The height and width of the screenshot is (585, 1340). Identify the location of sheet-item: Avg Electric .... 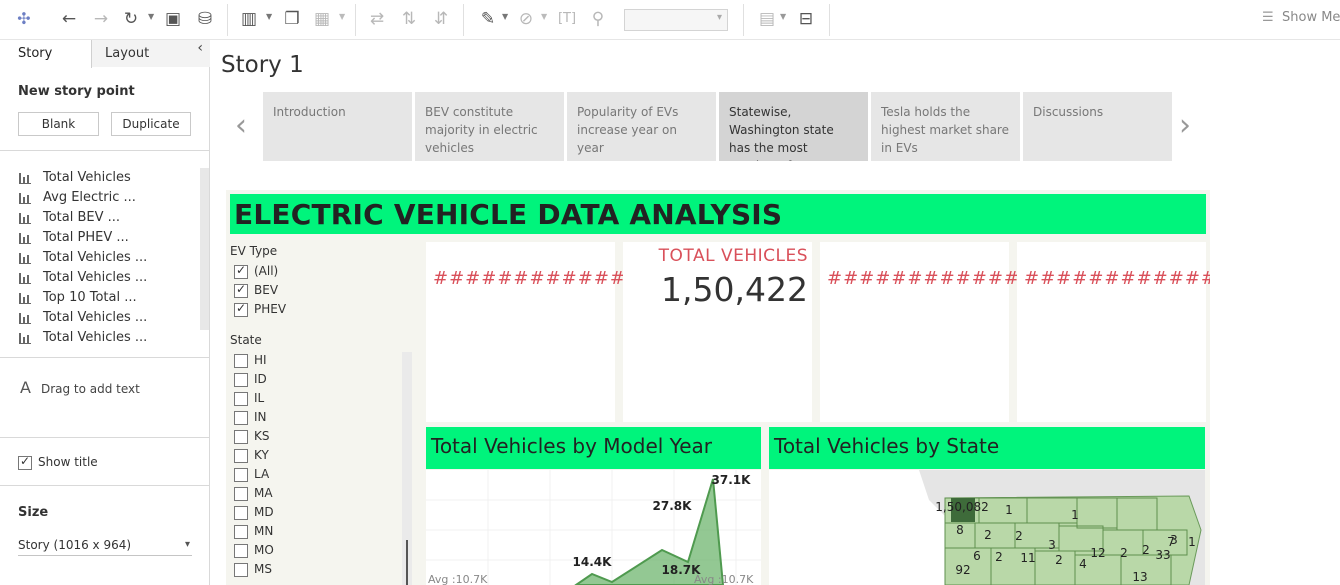
(104, 198).